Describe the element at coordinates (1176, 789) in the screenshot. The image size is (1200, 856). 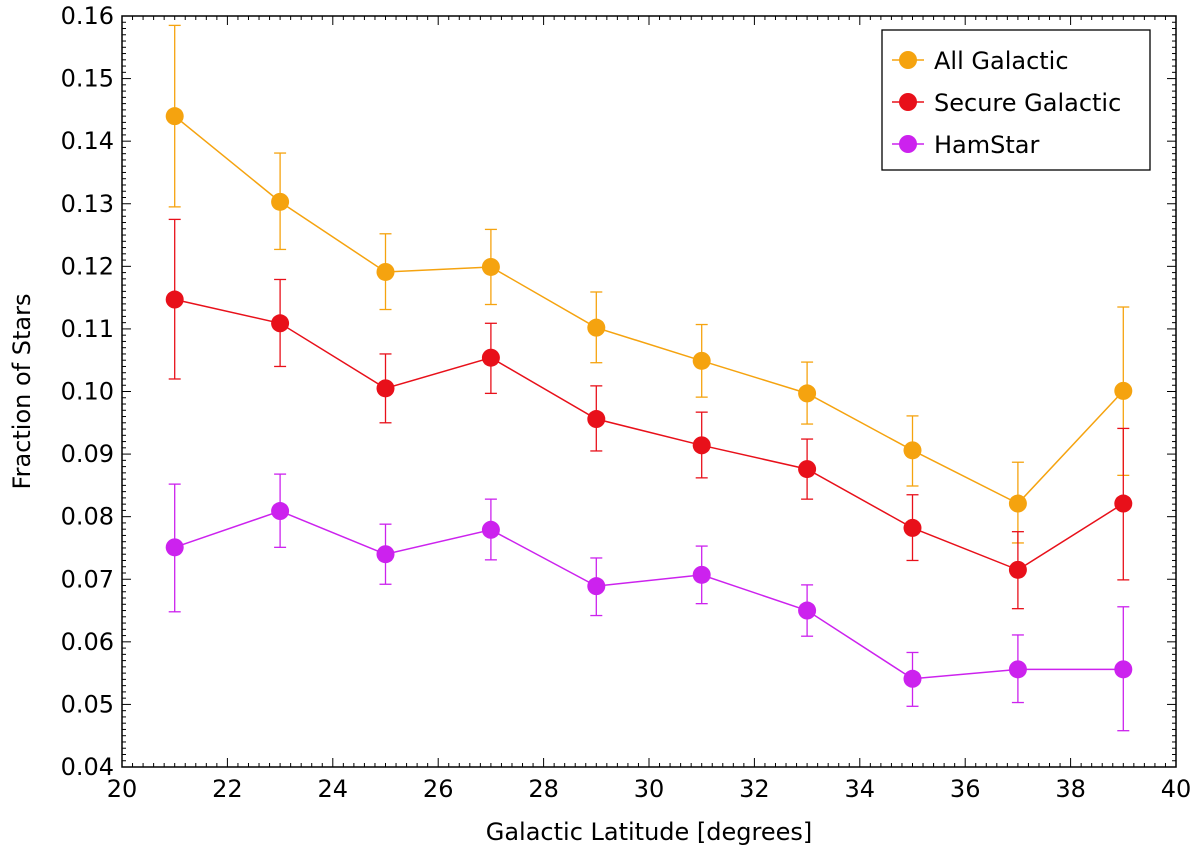
I see `x-tick-label: 40` at that location.